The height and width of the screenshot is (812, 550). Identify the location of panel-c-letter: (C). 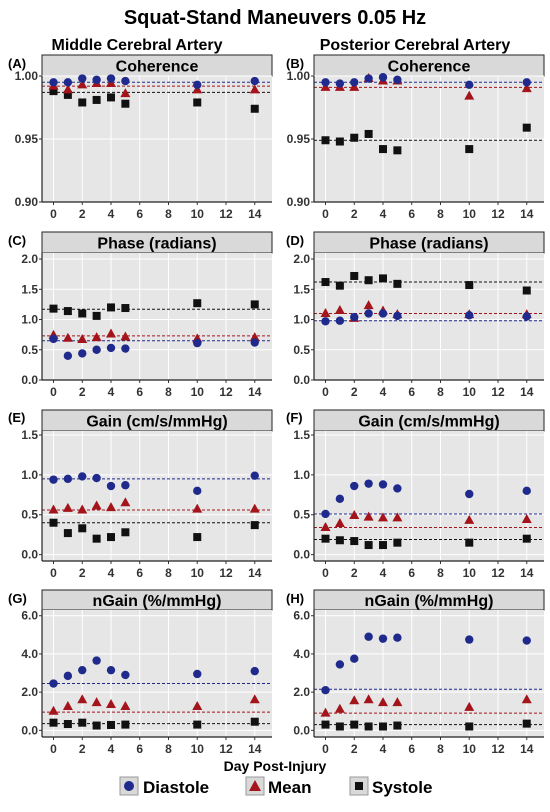
(17, 240).